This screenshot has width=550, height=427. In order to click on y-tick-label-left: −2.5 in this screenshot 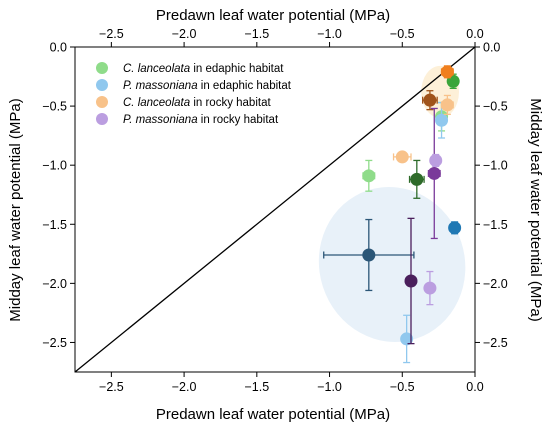, I will do `click(54, 343)`.